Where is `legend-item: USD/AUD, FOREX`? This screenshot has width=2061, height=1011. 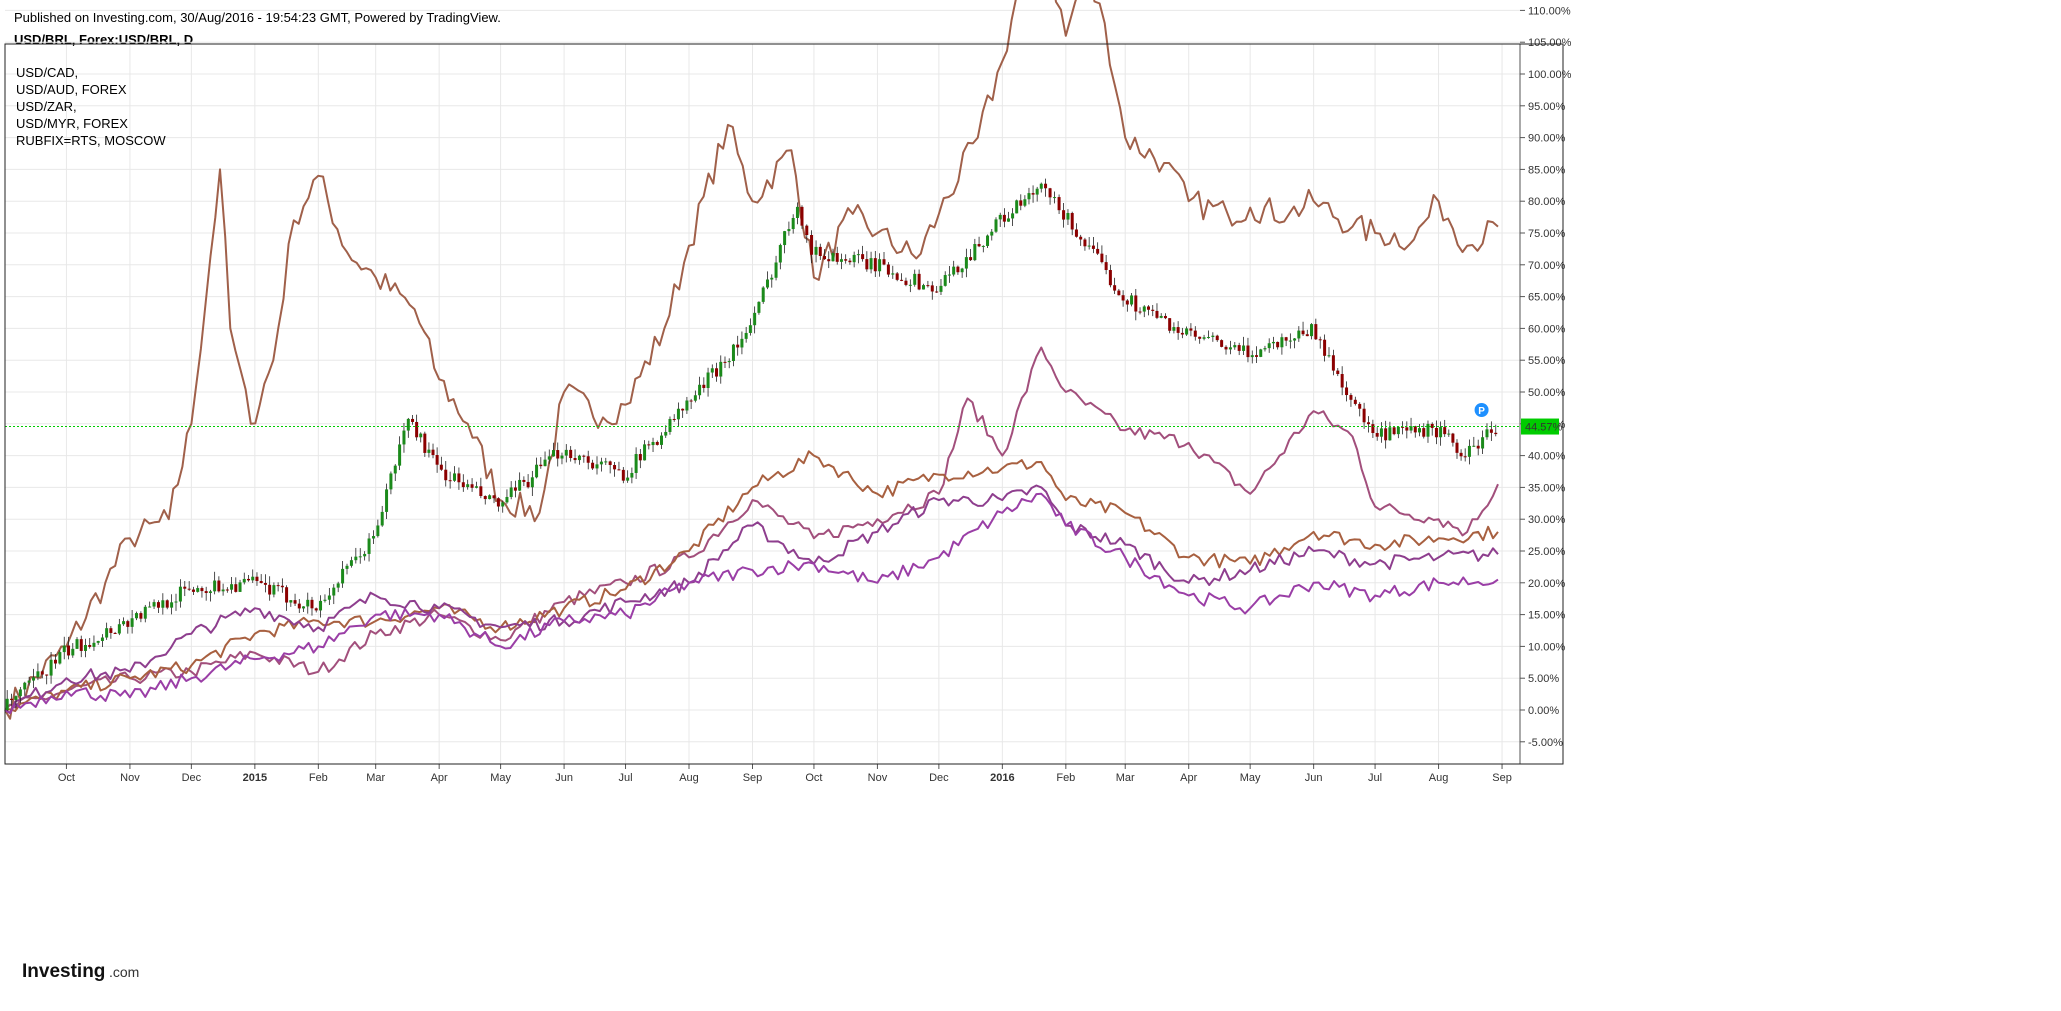 legend-item: USD/AUD, FOREX is located at coordinates (71, 89).